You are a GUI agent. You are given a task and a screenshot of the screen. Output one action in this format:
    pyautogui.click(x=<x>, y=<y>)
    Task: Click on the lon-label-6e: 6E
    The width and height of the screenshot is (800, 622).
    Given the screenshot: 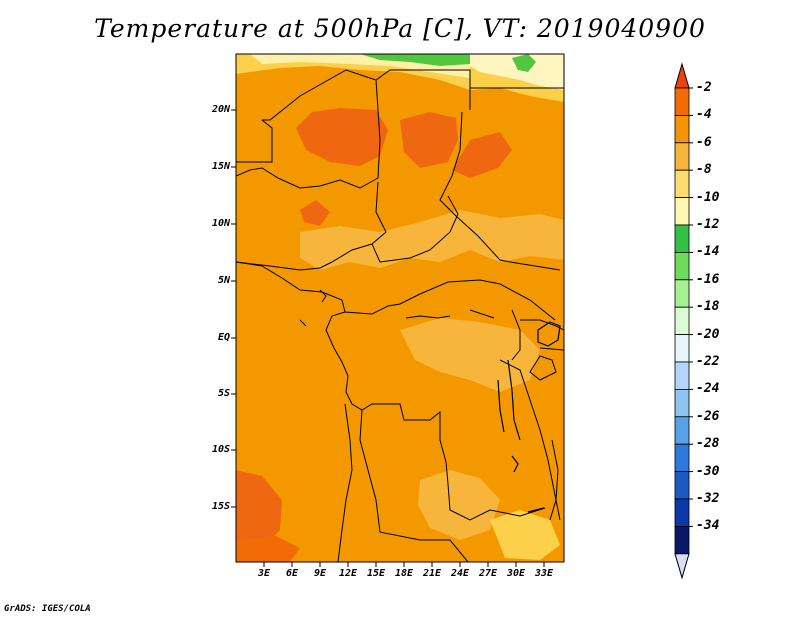 What is the action you would take?
    pyautogui.click(x=292, y=573)
    